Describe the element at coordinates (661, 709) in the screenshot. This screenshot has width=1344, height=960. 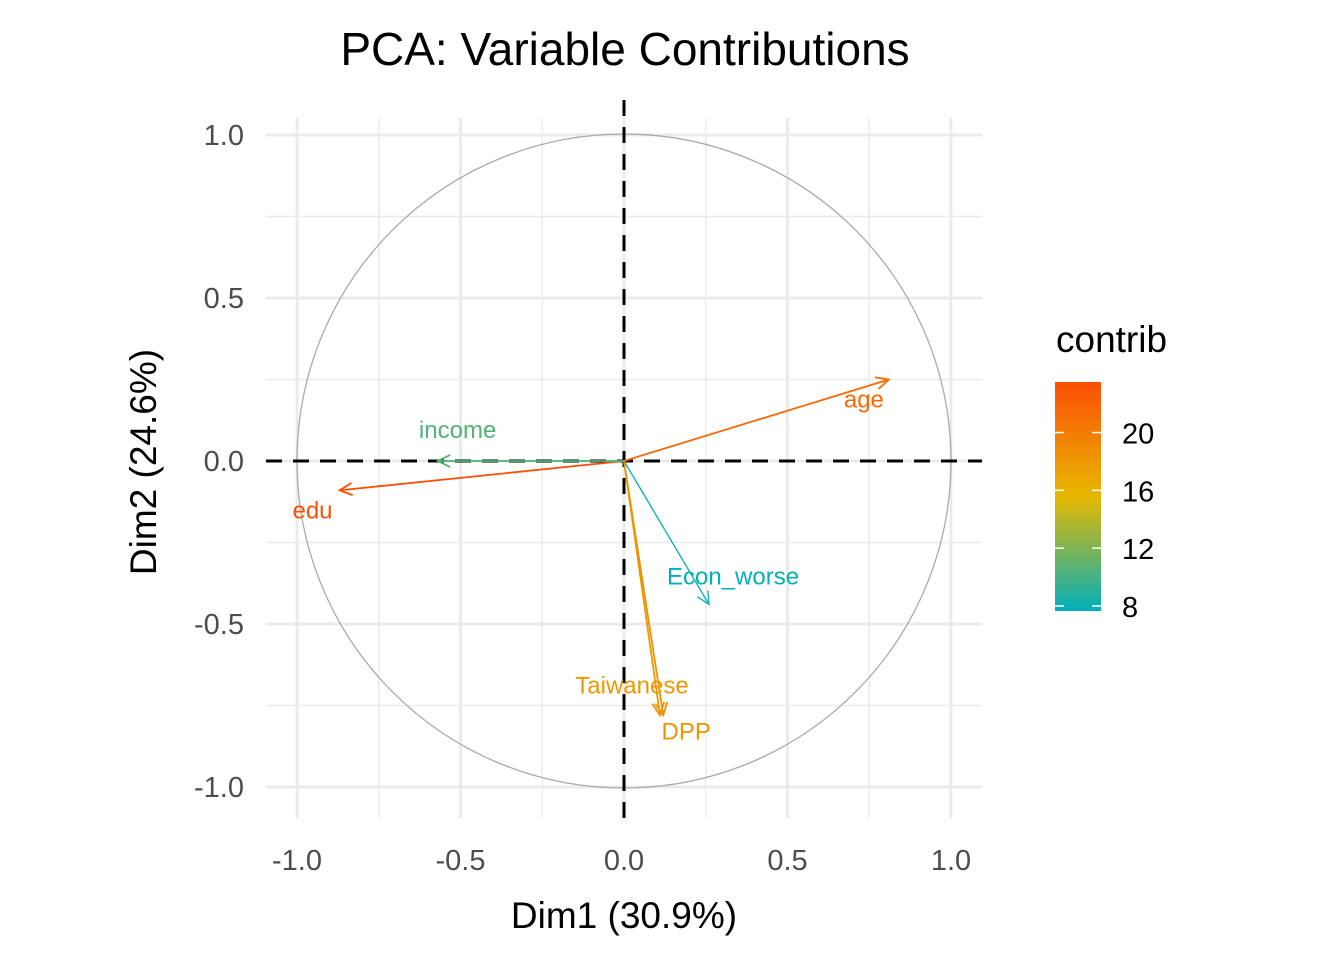
I see `arrowhead-dpp` at that location.